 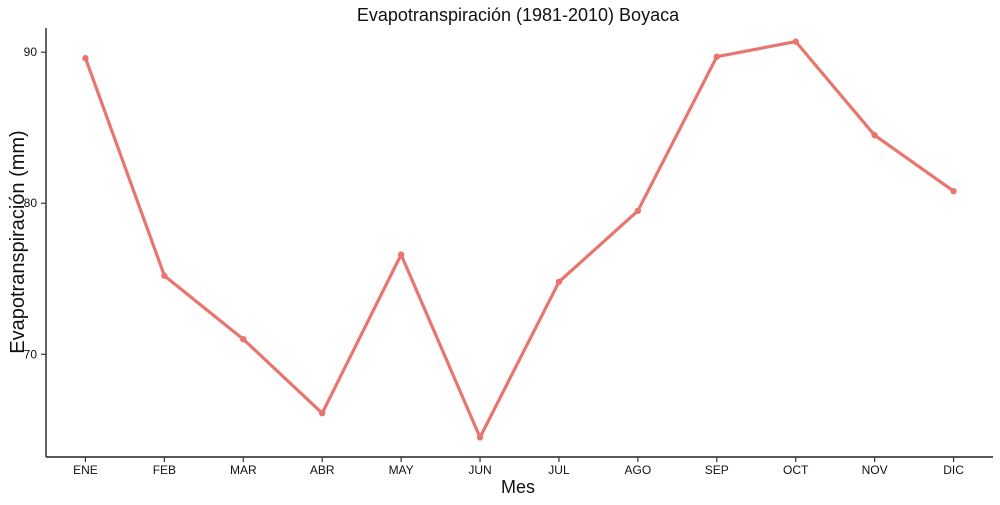 What do you see at coordinates (85, 470) in the screenshot?
I see `x-tick-label: ENE` at bounding box center [85, 470].